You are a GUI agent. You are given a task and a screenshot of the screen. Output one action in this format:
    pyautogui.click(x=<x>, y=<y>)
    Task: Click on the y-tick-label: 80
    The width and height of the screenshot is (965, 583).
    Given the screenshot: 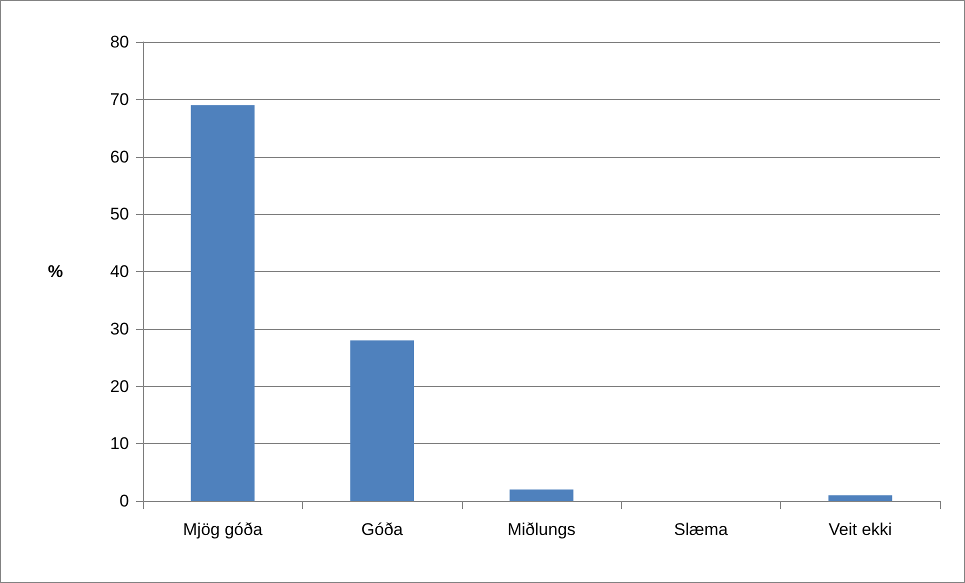 What is the action you would take?
    pyautogui.click(x=119, y=42)
    